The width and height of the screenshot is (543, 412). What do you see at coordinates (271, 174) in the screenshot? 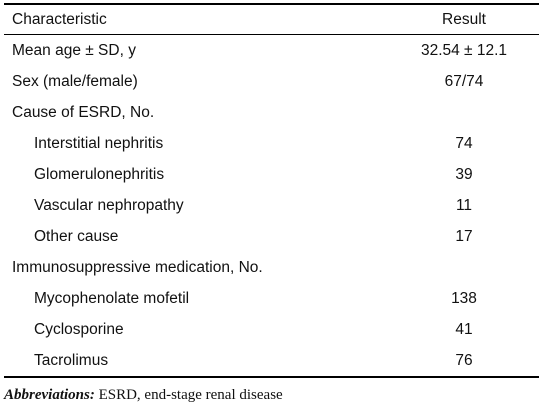
I see `table-row: Glomerulonephritis 39` at bounding box center [271, 174].